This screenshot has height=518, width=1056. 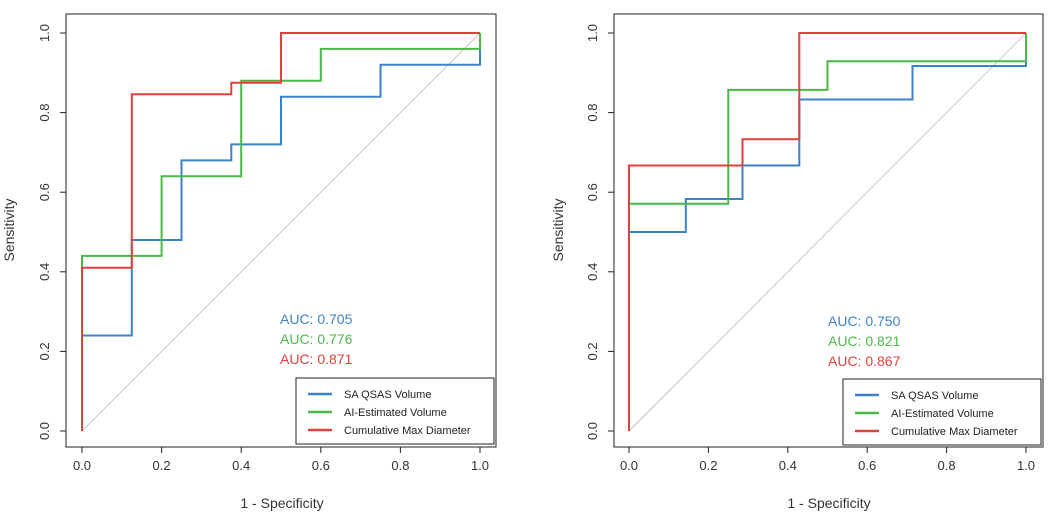 I want to click on auc-label: AUC: 0.750, so click(x=864, y=321).